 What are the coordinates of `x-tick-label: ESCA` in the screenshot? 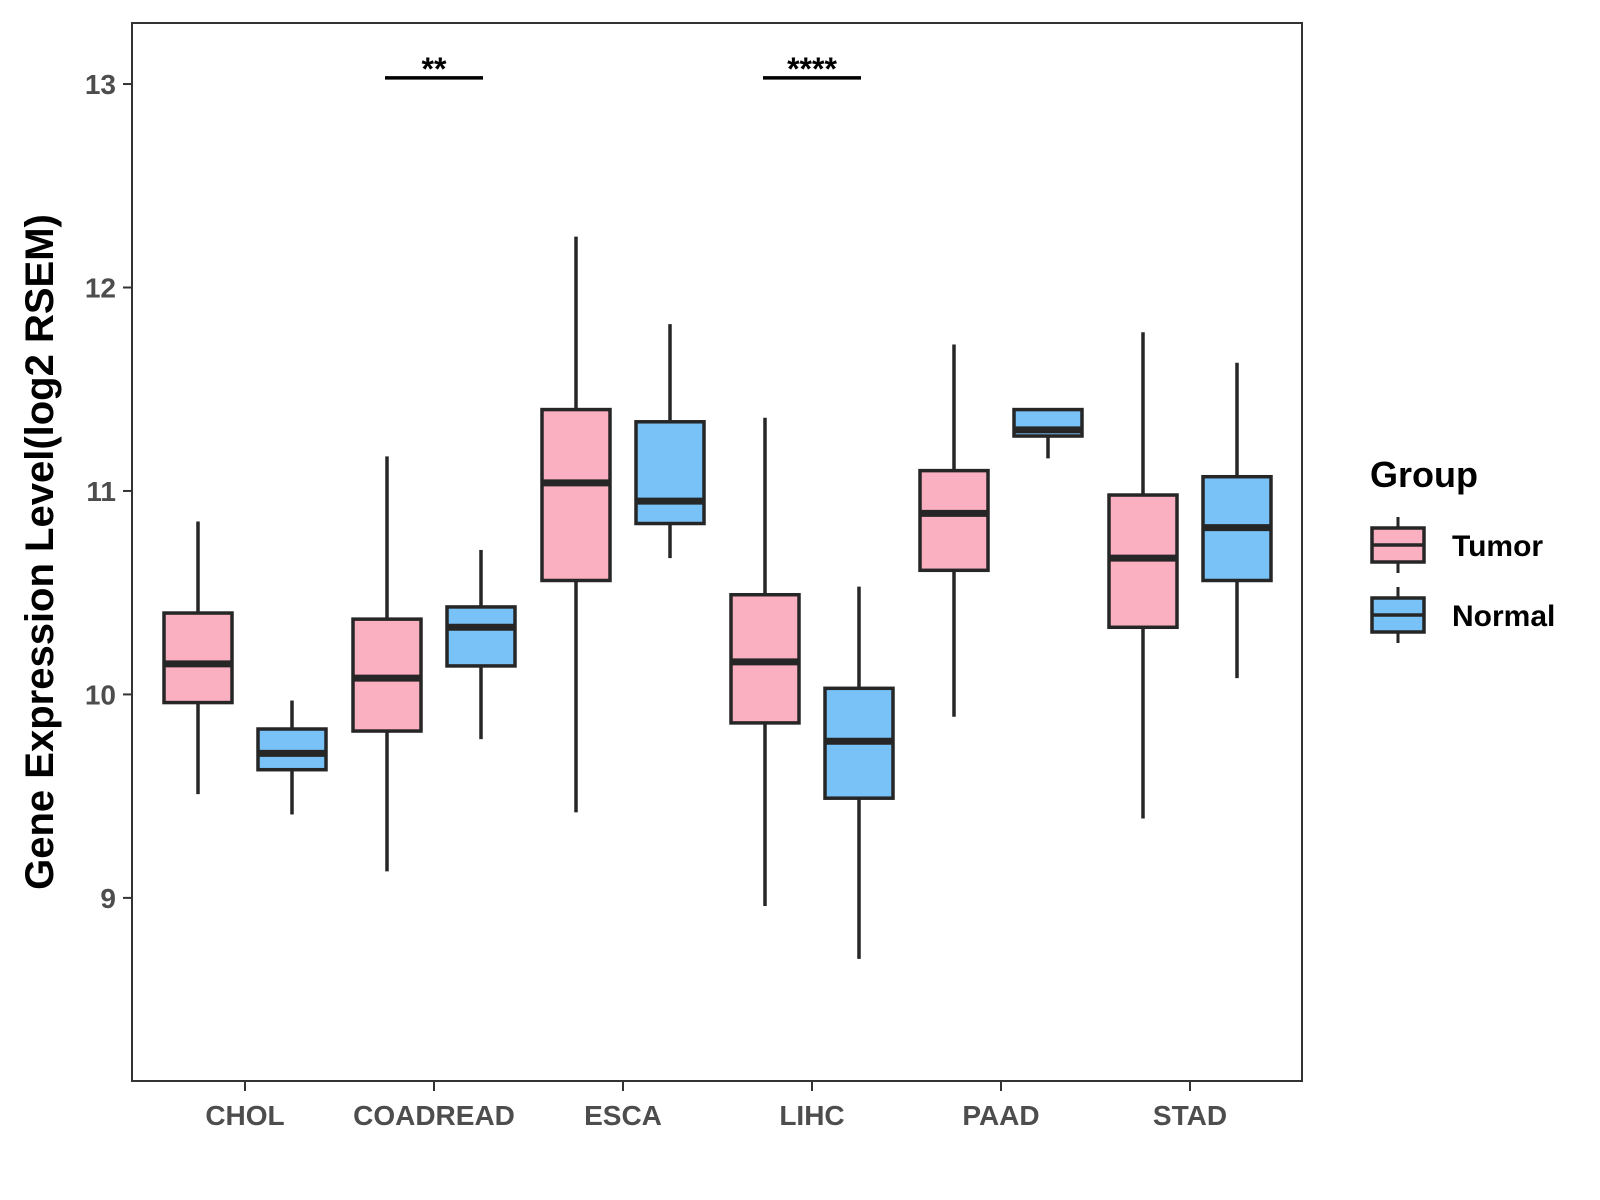 It's located at (623, 1115).